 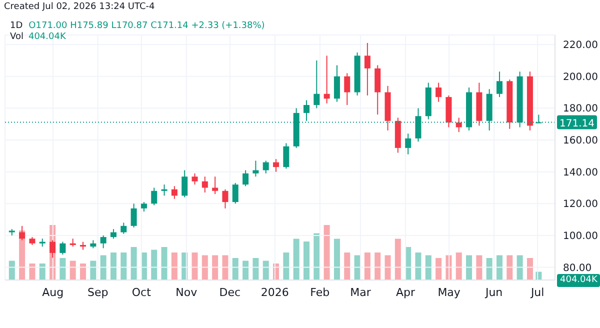 What do you see at coordinates (146, 26) in the screenshot?
I see `chart-subtitle: O171.00 H175.89 L170.87 C171.14 +2.33 (+1.38%)` at bounding box center [146, 26].